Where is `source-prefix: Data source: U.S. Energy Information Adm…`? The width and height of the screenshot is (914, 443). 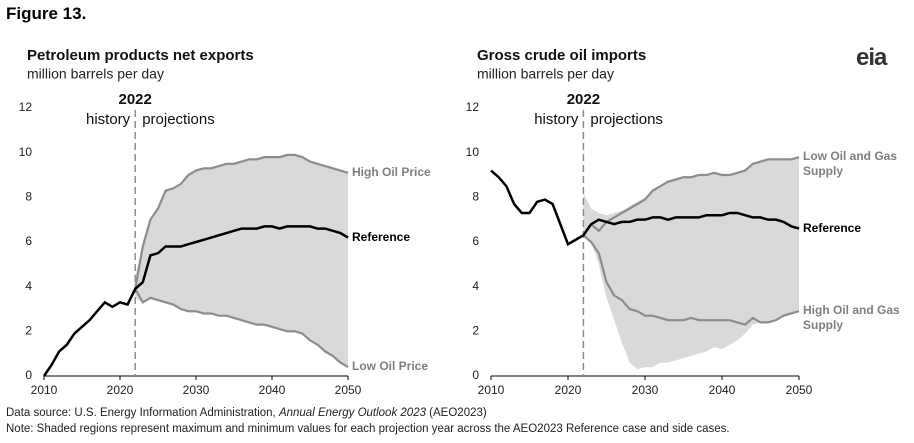
source-prefix: Data source: U.S. Energy Information Adm… is located at coordinates (142, 413).